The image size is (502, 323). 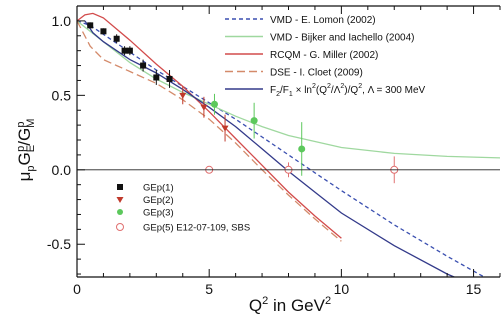 What do you see at coordinates (158, 188) in the screenshot?
I see `legend-data-label: GEp(1)` at bounding box center [158, 188].